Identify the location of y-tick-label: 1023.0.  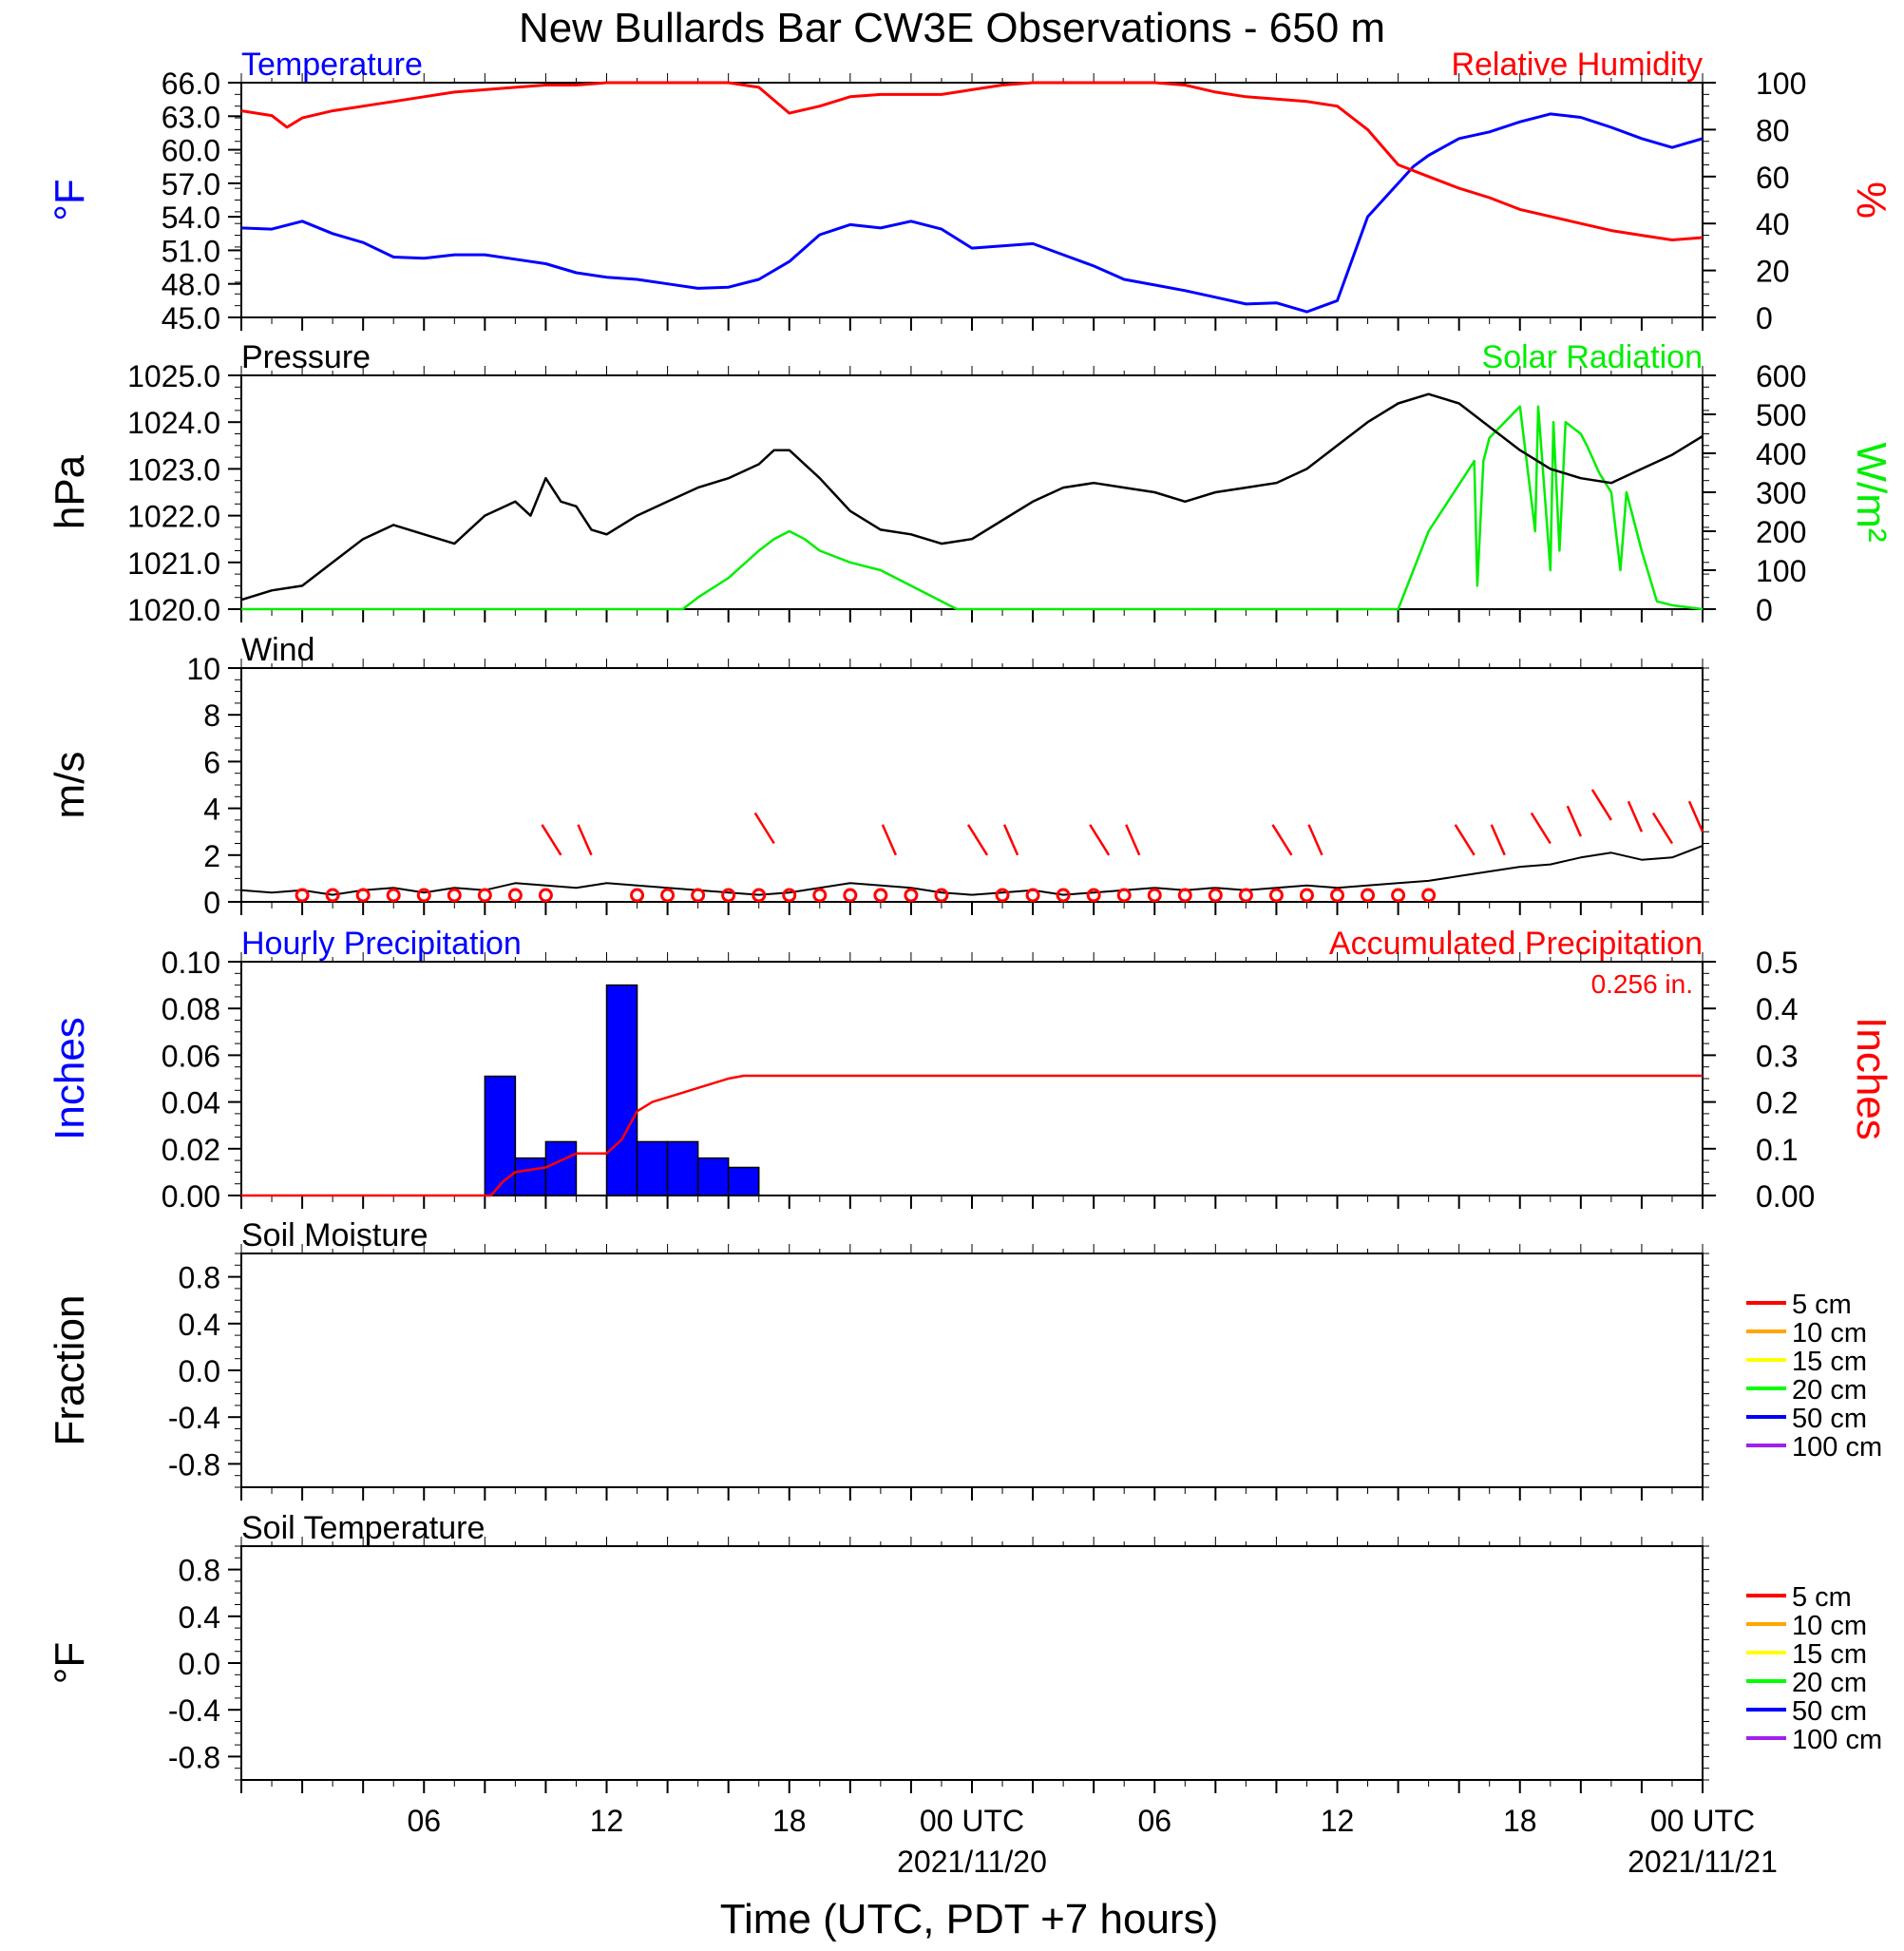
(174, 469).